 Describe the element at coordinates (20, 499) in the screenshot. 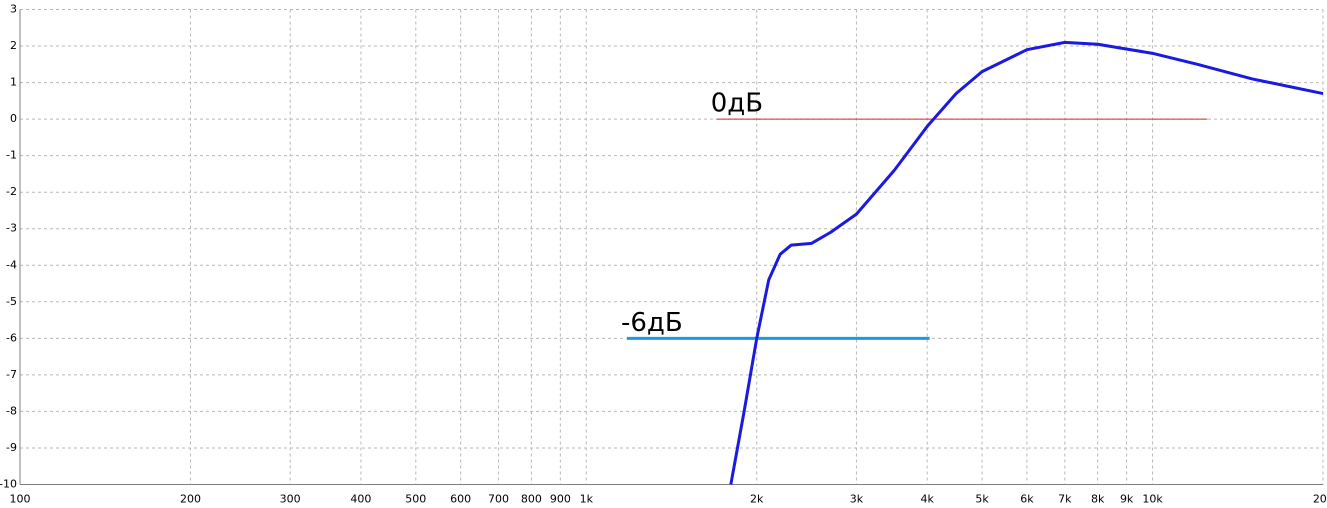

I see `x-tick-label: 100` at that location.